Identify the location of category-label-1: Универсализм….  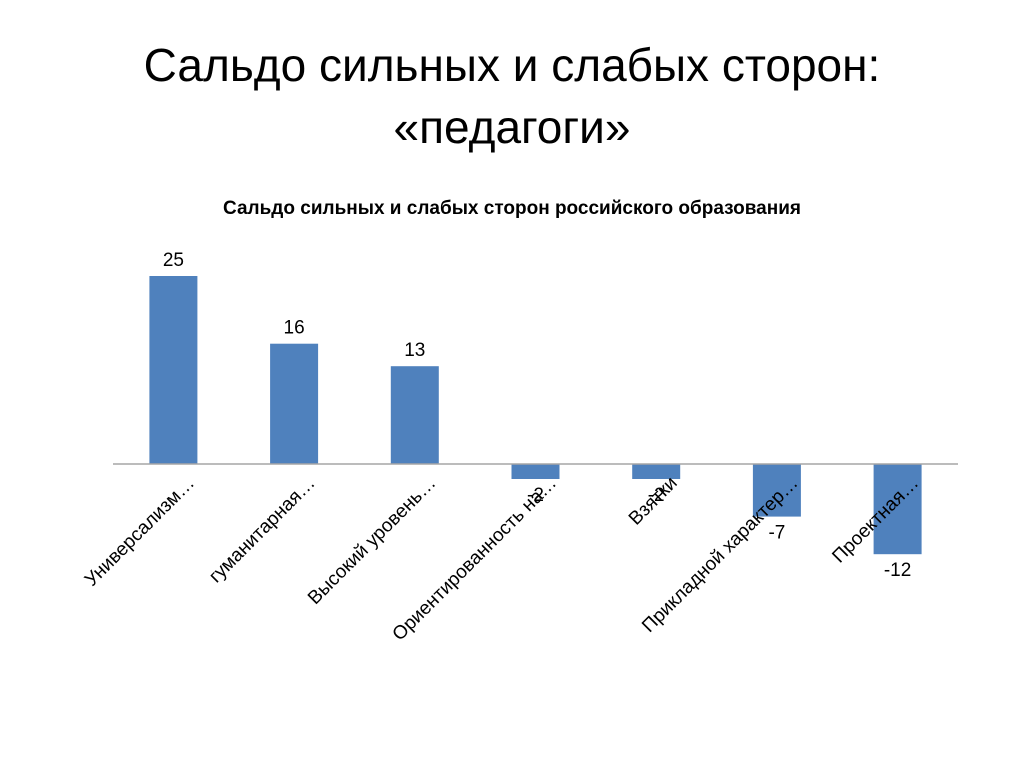
(140, 532).